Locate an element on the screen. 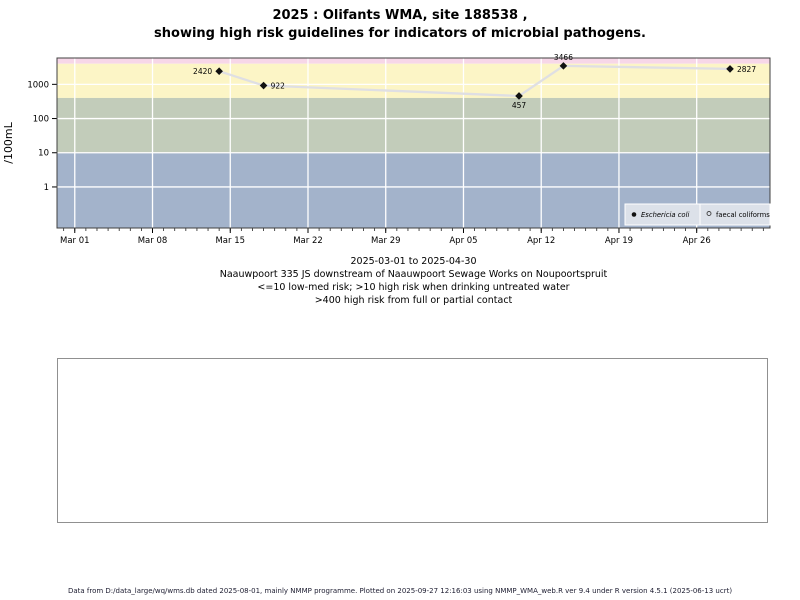  x-tick-label: Apr 19 is located at coordinates (619, 241).